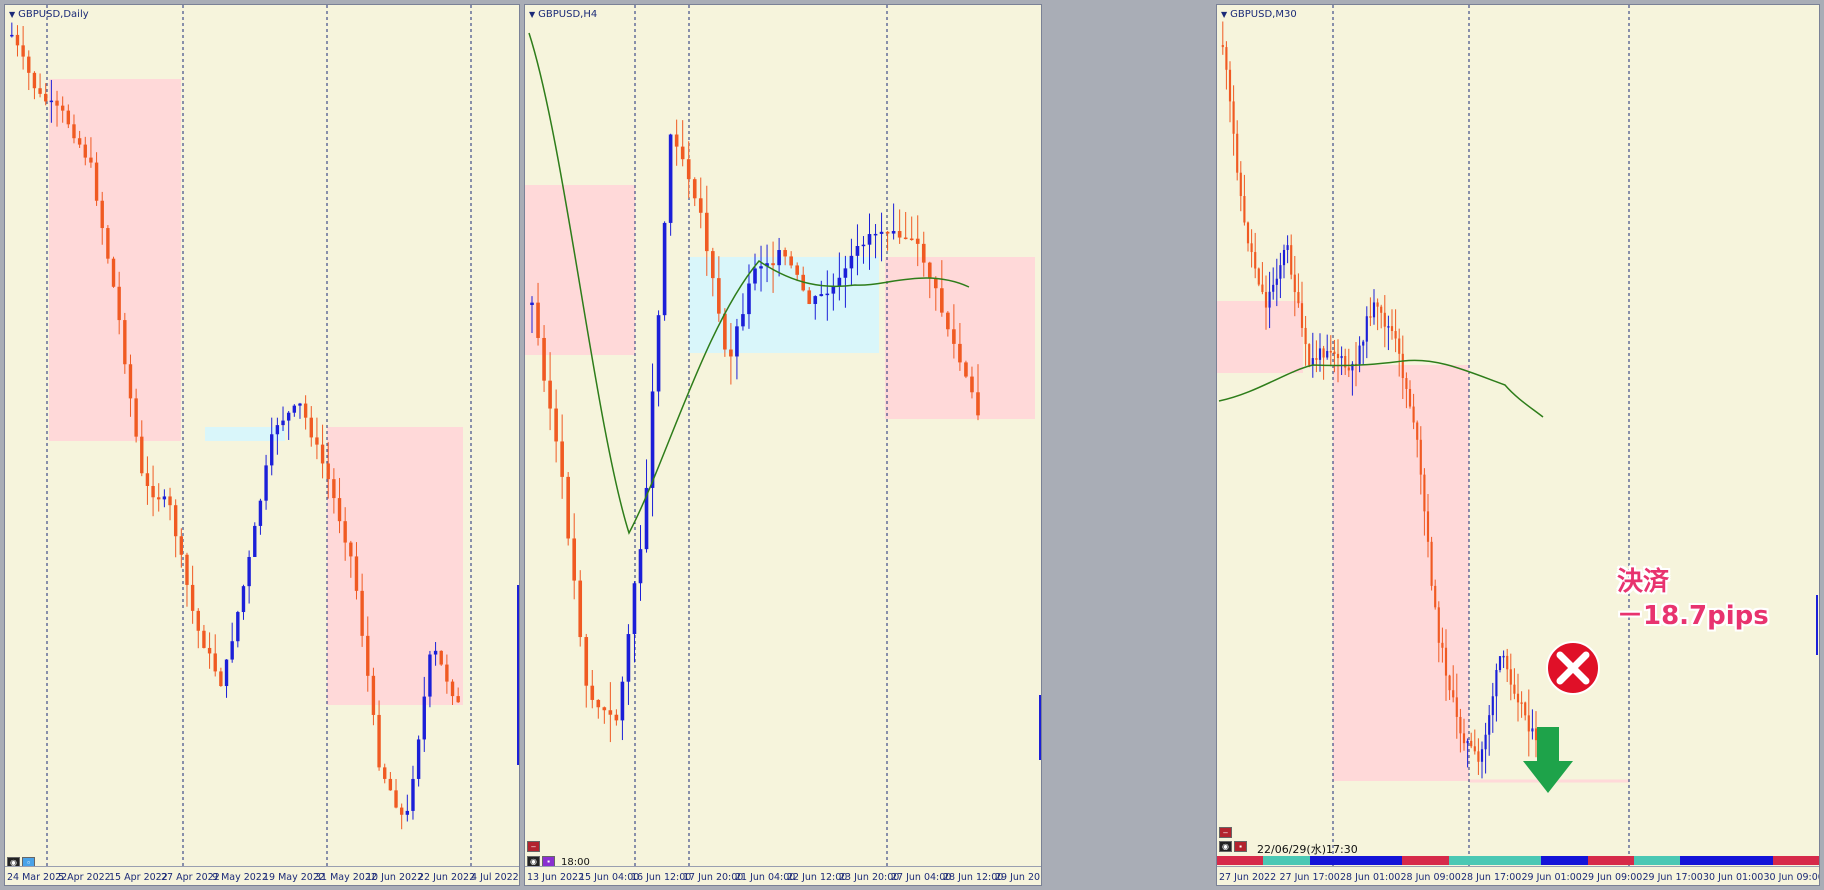 Image resolution: width=1824 pixels, height=890 pixels. What do you see at coordinates (1370, 877) in the screenshot?
I see `time-label: 28 Jun 01:00` at bounding box center [1370, 877].